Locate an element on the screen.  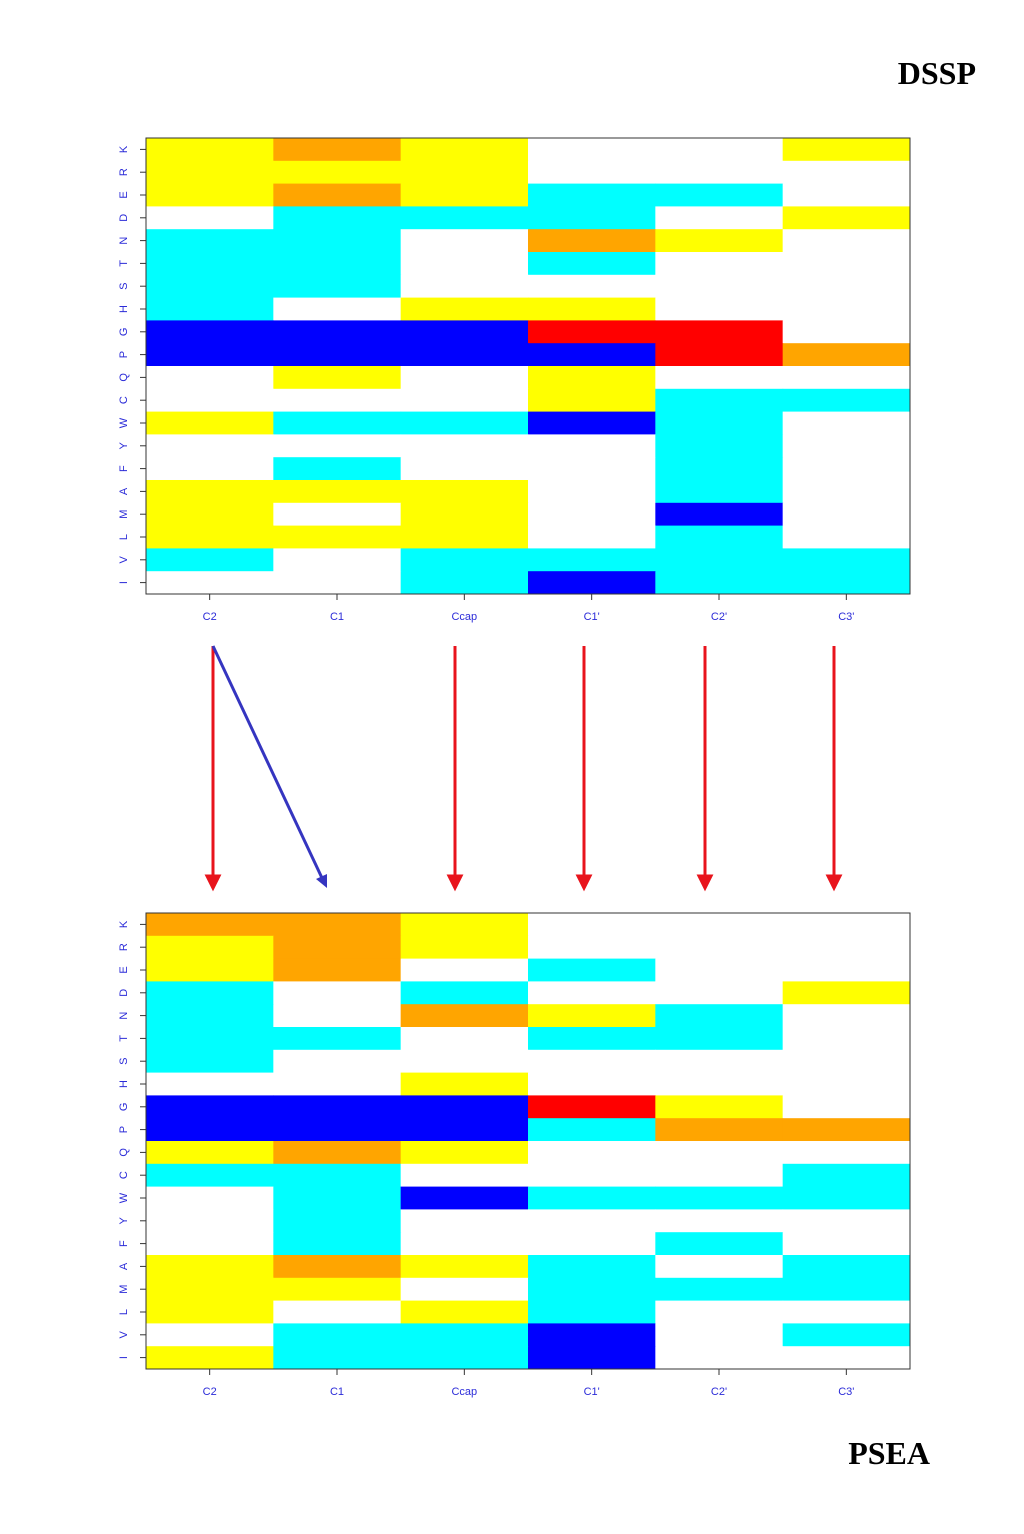
y-tick-label: G is located at coordinates (124, 1107).